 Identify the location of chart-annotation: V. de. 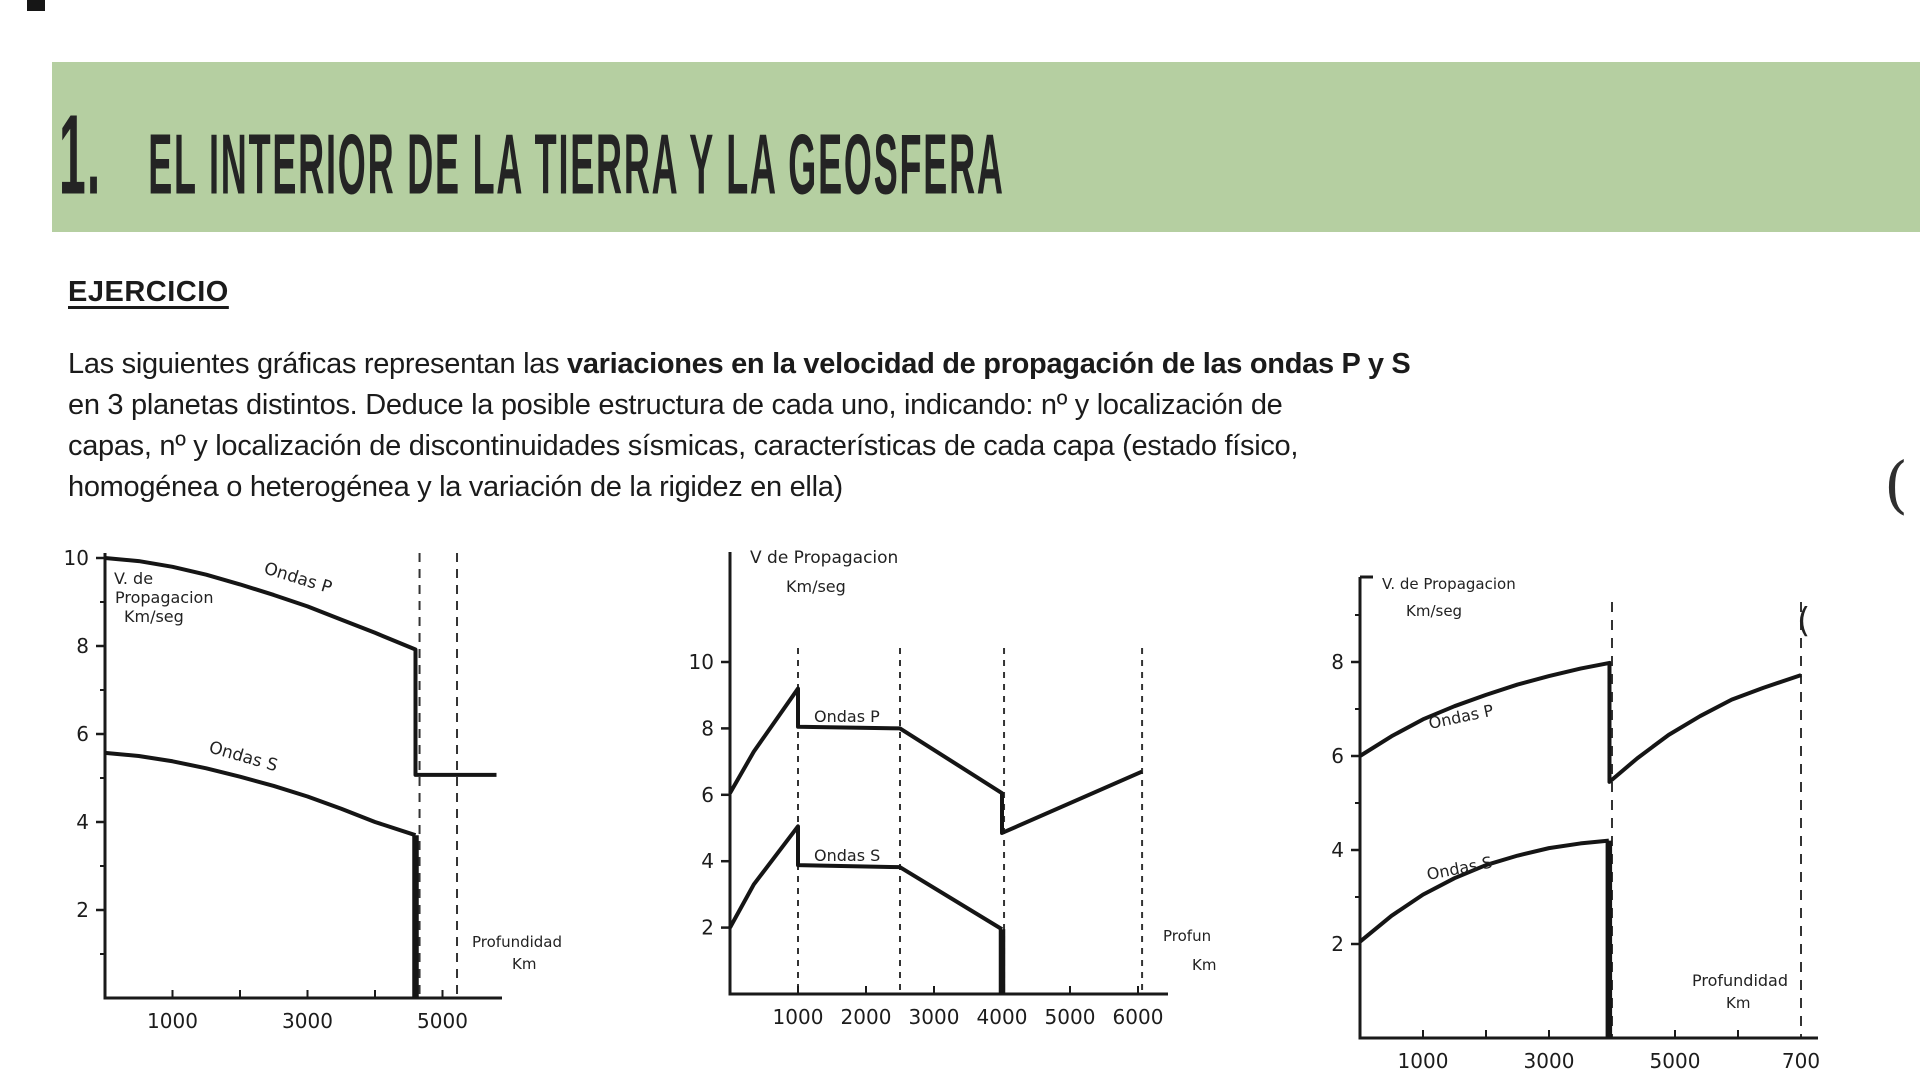
(133, 578).